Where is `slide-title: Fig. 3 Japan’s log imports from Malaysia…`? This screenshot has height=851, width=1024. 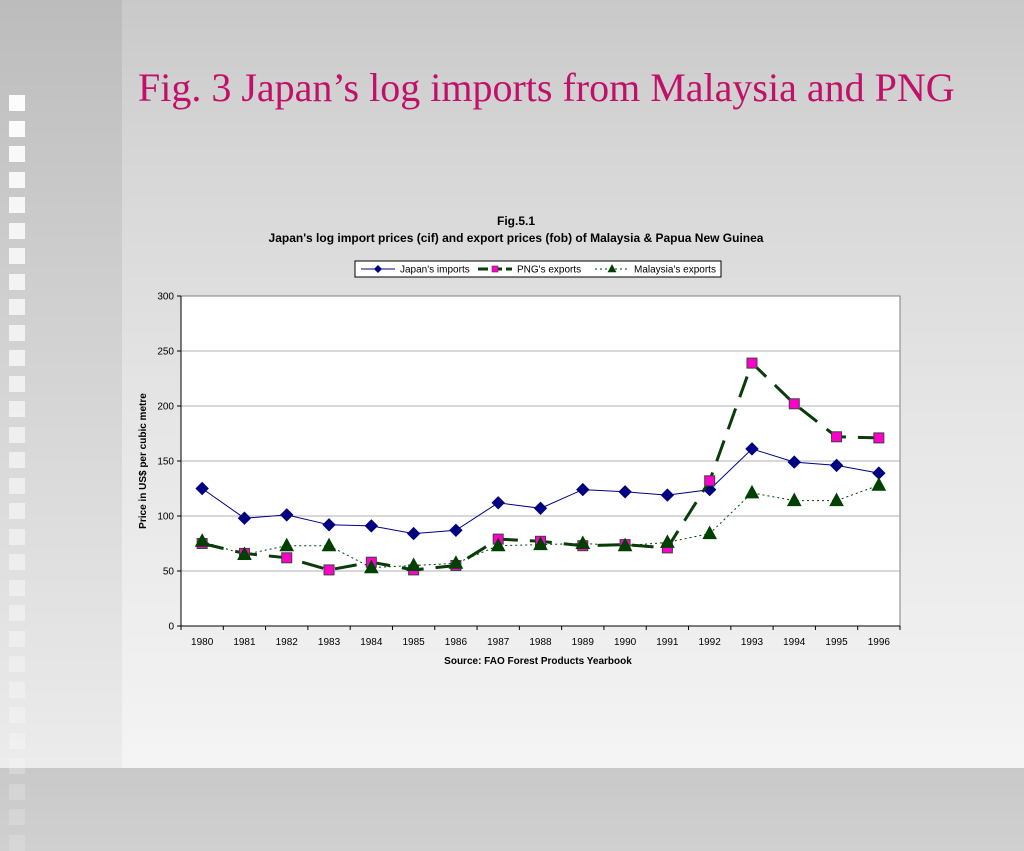
slide-title: Fig. 3 Japan’s log imports from Malaysia… is located at coordinates (546, 87).